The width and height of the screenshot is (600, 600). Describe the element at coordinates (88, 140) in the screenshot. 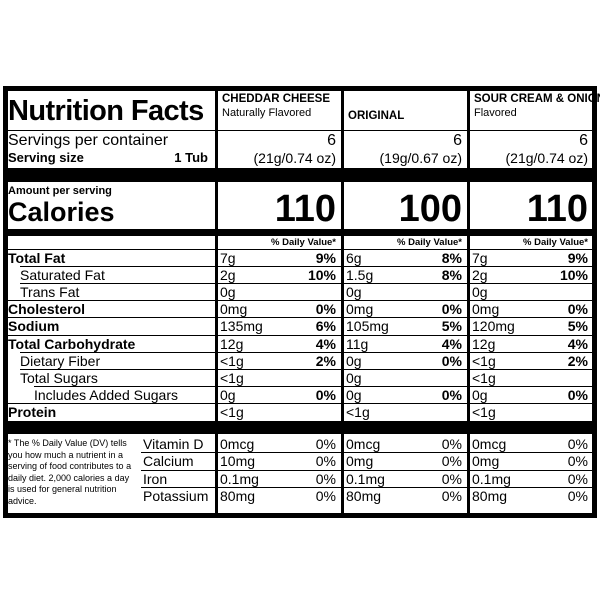

I see `servings-label: Servings per container` at that location.